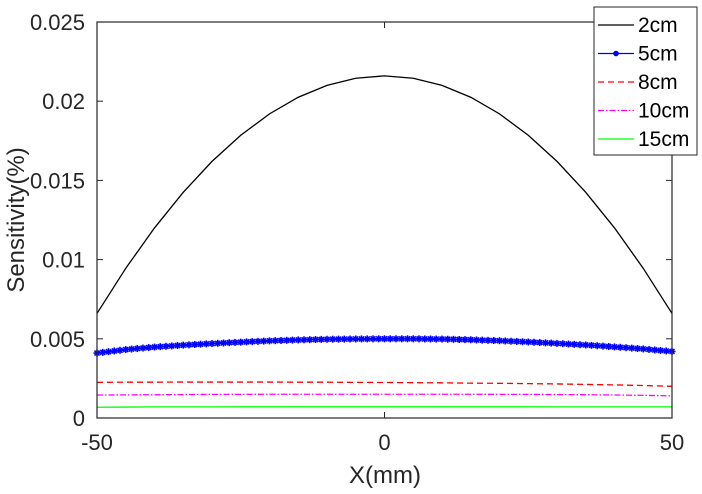 Image resolution: width=702 pixels, height=494 pixels. I want to click on legend-label-2cm: 2cm, so click(658, 25).